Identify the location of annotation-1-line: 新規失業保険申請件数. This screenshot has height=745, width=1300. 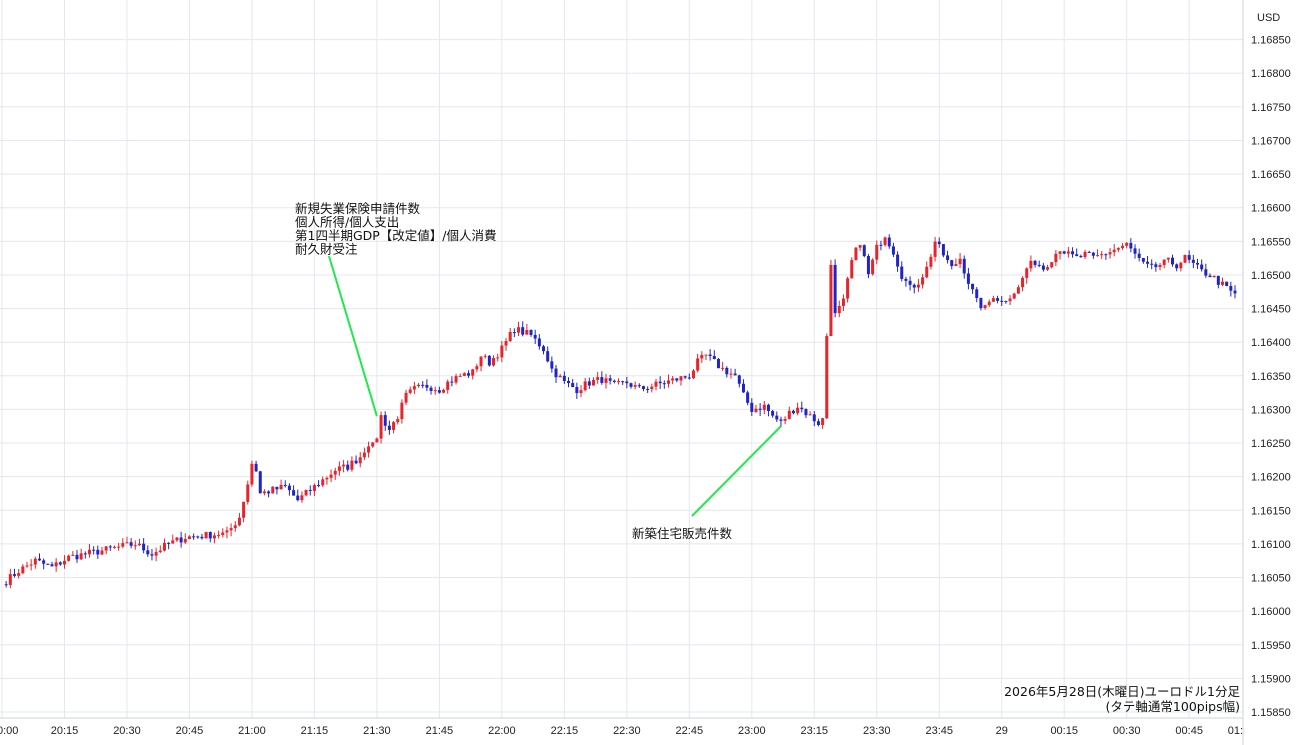
(358, 208).